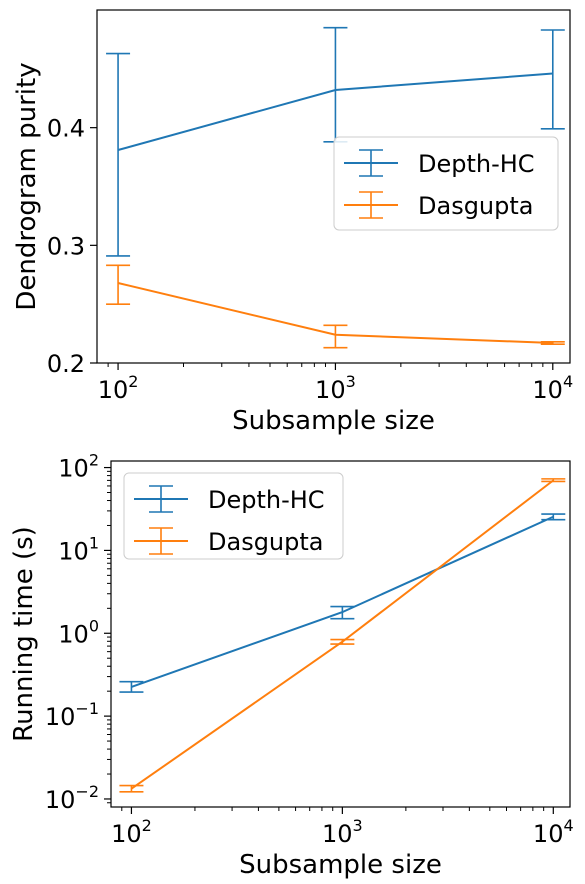 The image size is (585, 884). What do you see at coordinates (72, 798) in the screenshot?
I see `y-tick-label: 10⁻²` at bounding box center [72, 798].